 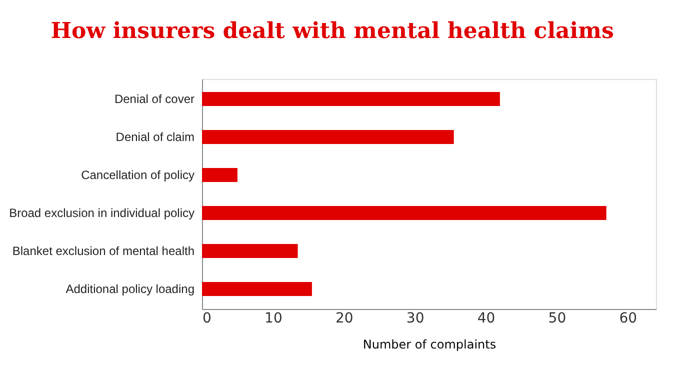 I want to click on y-tick-label: Additional policy loading, so click(x=130, y=289).